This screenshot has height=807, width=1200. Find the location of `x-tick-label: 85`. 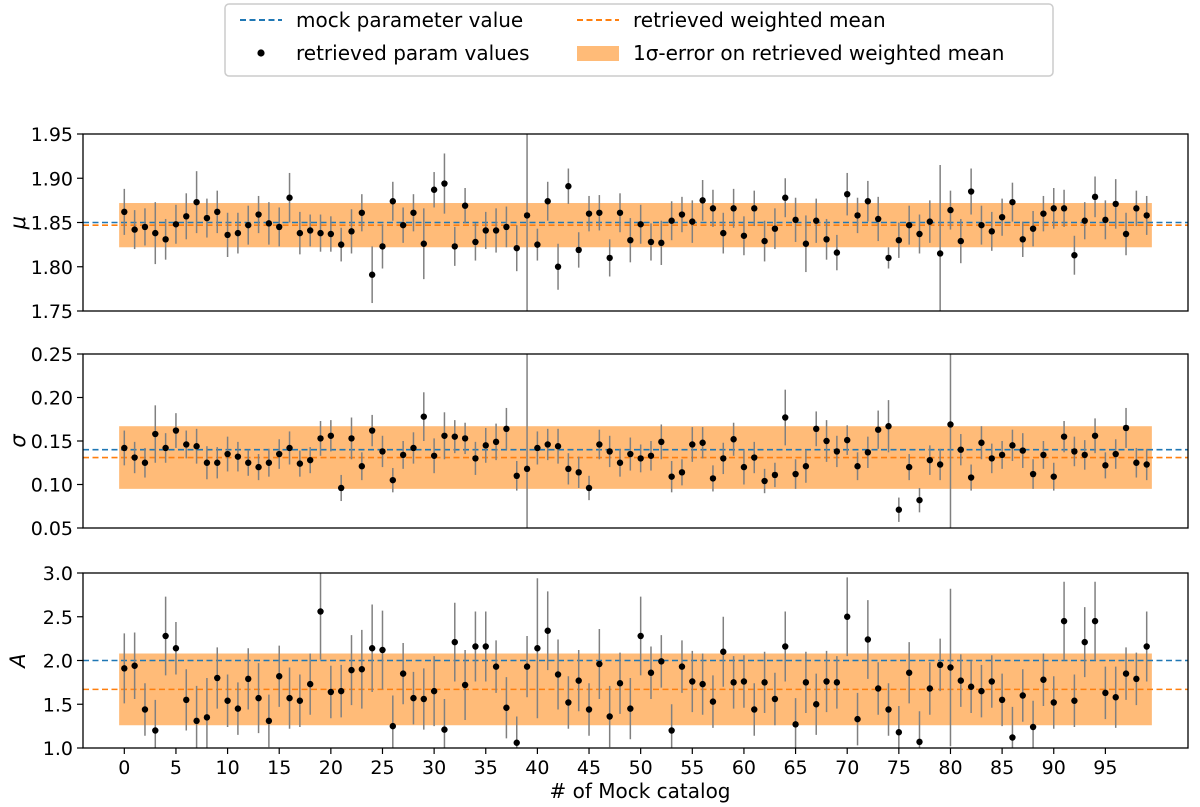

x-tick-label: 85 is located at coordinates (1002, 768).